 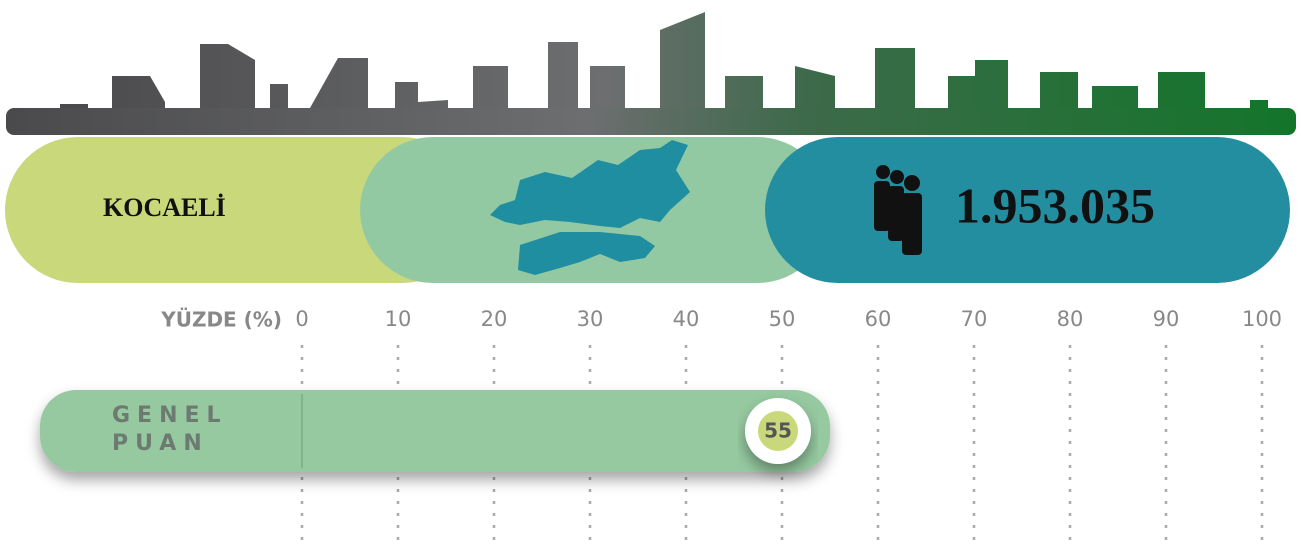 I want to click on category-label: GENEL PUAN, so click(x=170, y=429).